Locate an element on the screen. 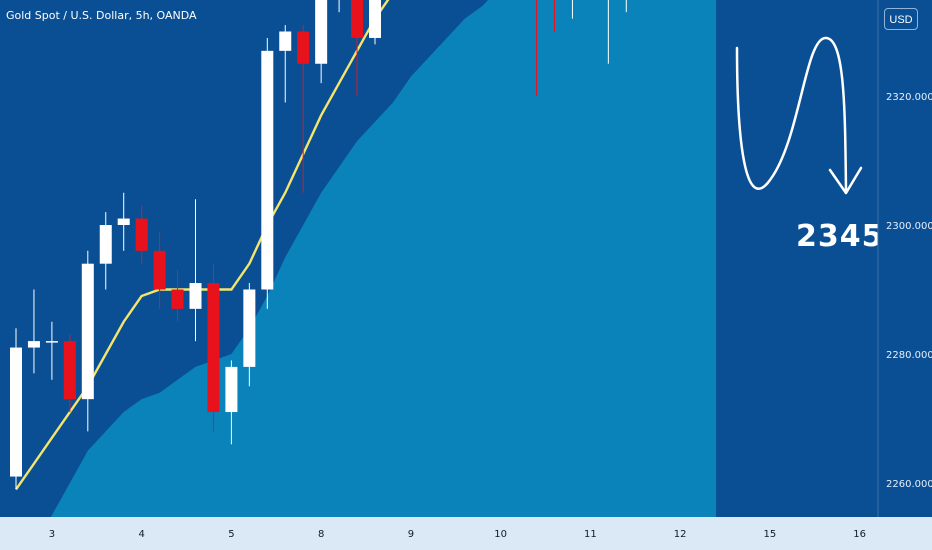 This screenshot has height=550, width=932. y-tick-label: 2260.000 is located at coordinates (909, 484).